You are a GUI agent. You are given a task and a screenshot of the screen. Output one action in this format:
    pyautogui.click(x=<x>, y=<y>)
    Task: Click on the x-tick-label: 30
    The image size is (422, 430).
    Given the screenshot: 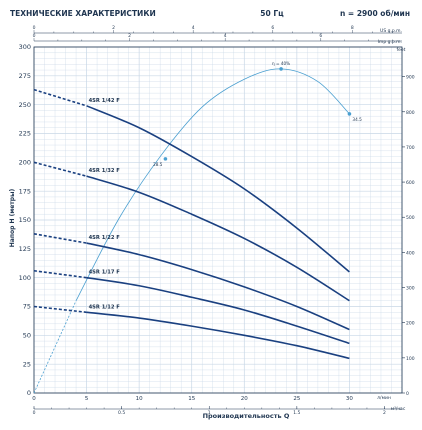 What is the action you would take?
    pyautogui.click(x=349, y=399)
    